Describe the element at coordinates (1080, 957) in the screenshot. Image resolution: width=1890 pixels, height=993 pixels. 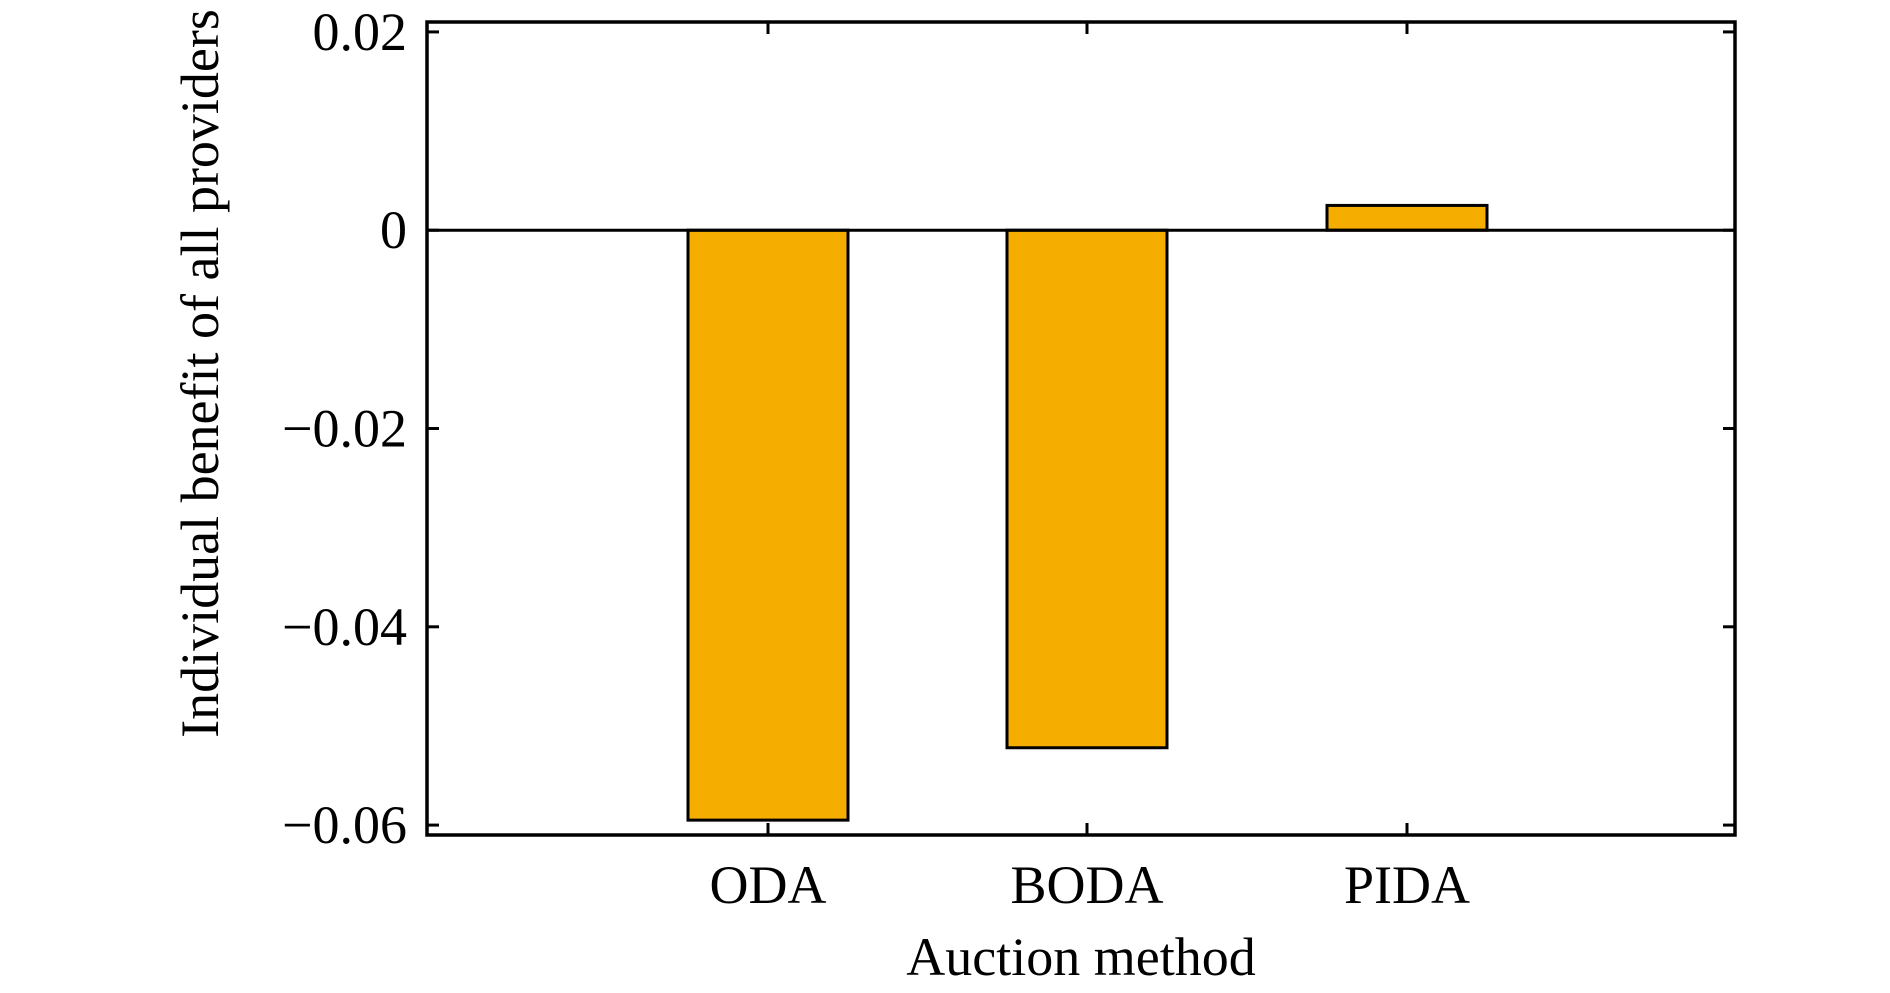
I see `x-axis-label: Auction method` at that location.